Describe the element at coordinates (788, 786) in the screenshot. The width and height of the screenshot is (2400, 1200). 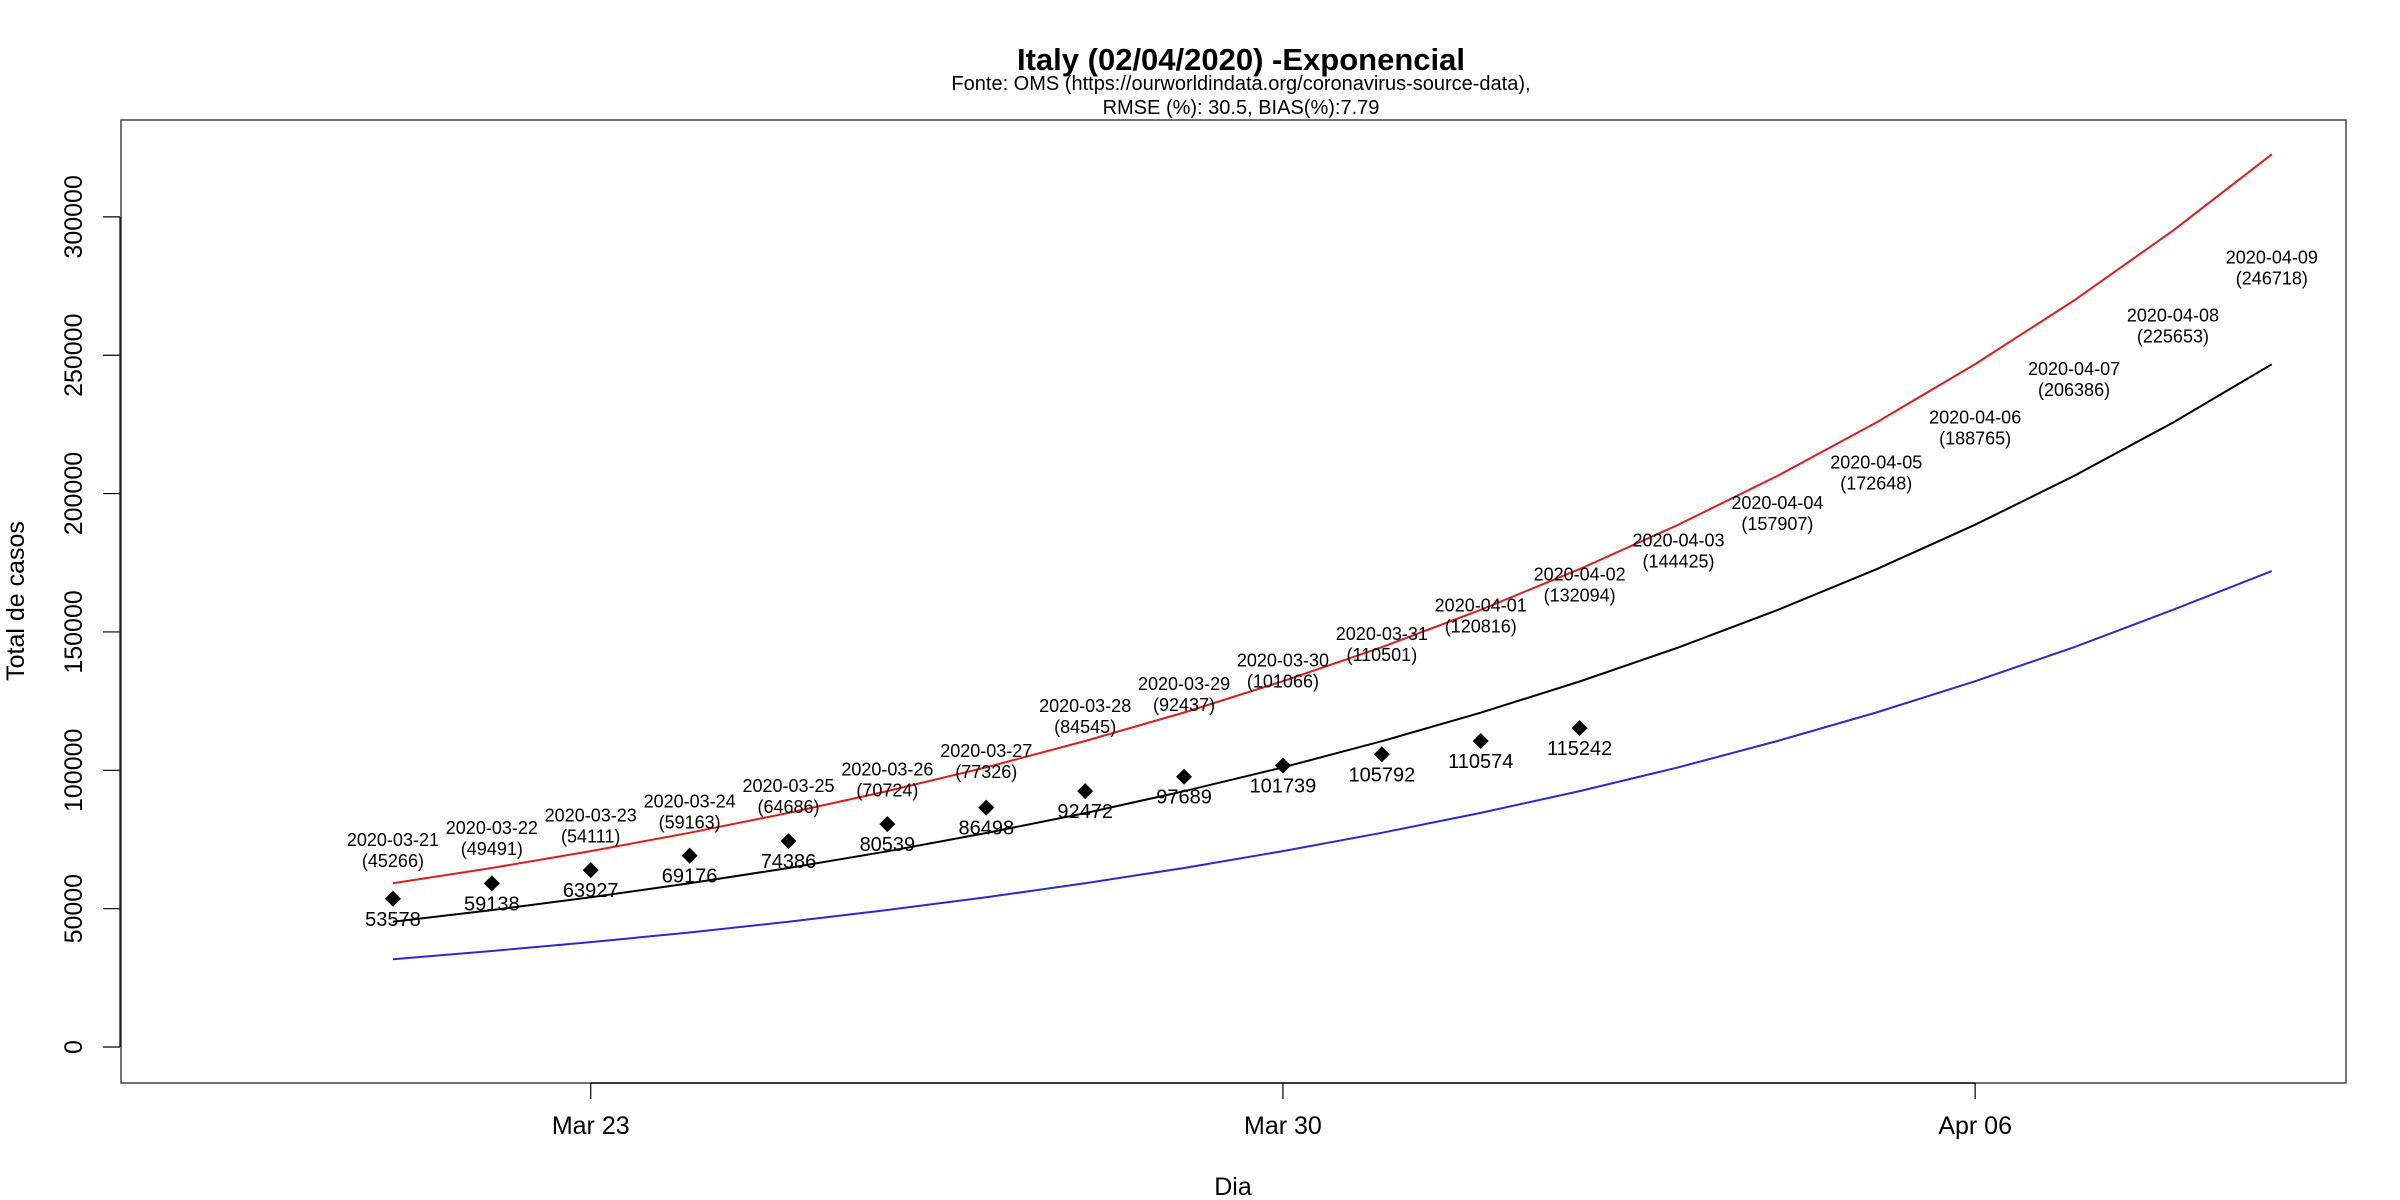
I see `predicted-date-label: 2020-03-25` at that location.